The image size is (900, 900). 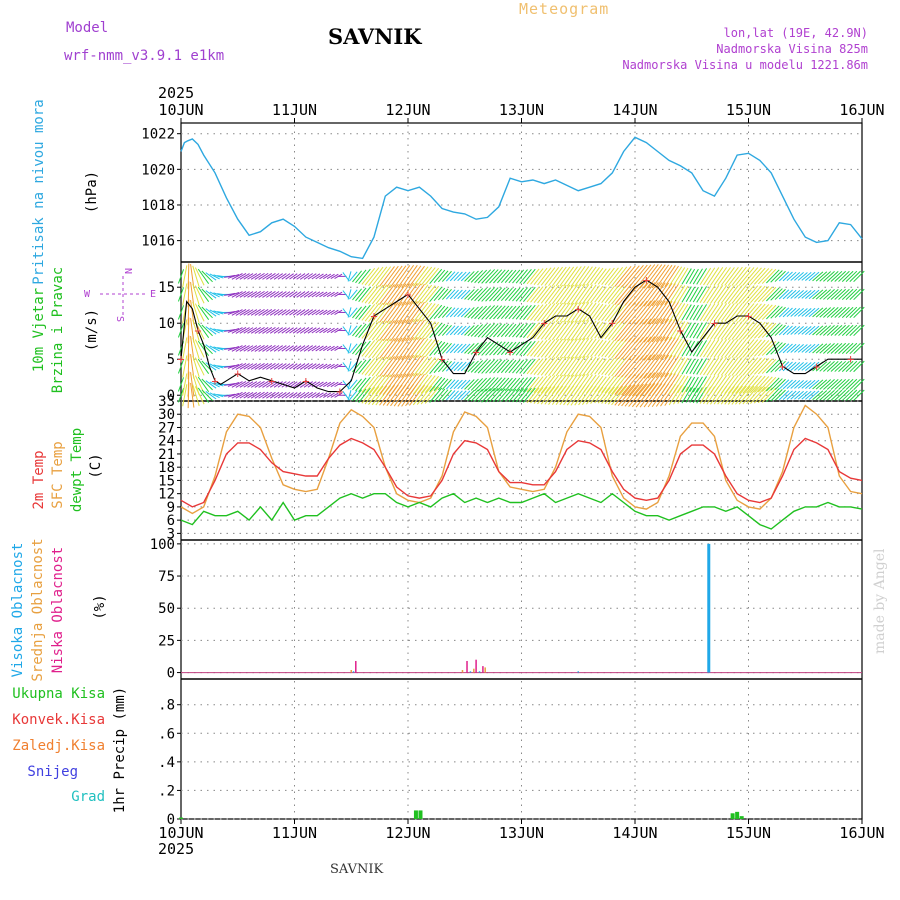 What do you see at coordinates (88, 797) in the screenshot?
I see `legend-graupel: Grad` at bounding box center [88, 797].